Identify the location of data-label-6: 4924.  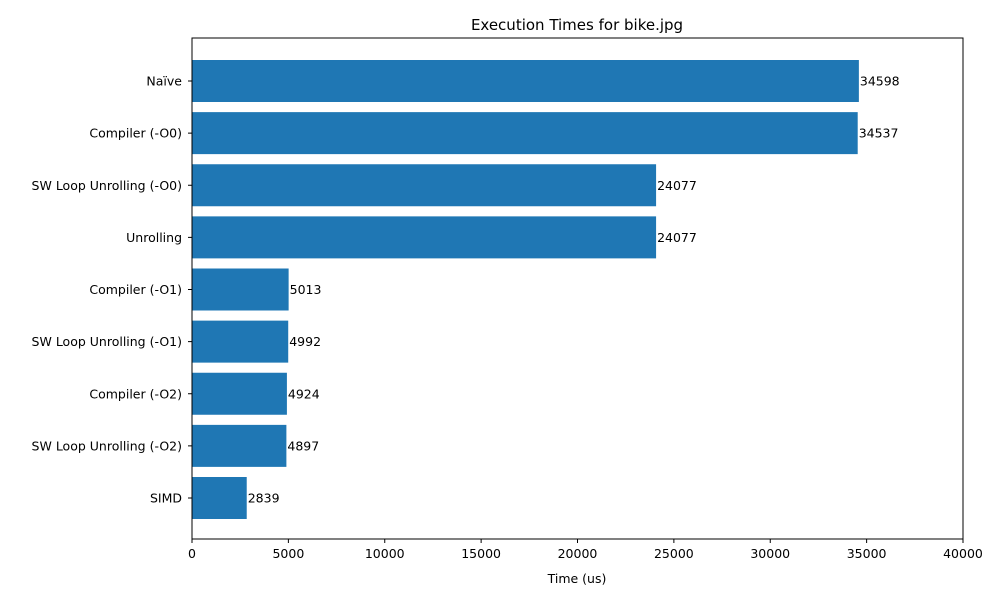
(304, 393).